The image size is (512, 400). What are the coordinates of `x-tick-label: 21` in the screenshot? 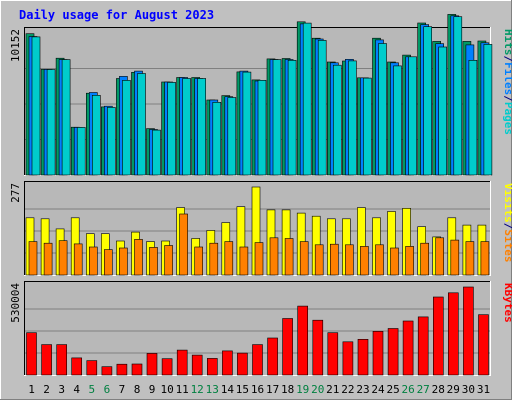 It's located at (332, 389).